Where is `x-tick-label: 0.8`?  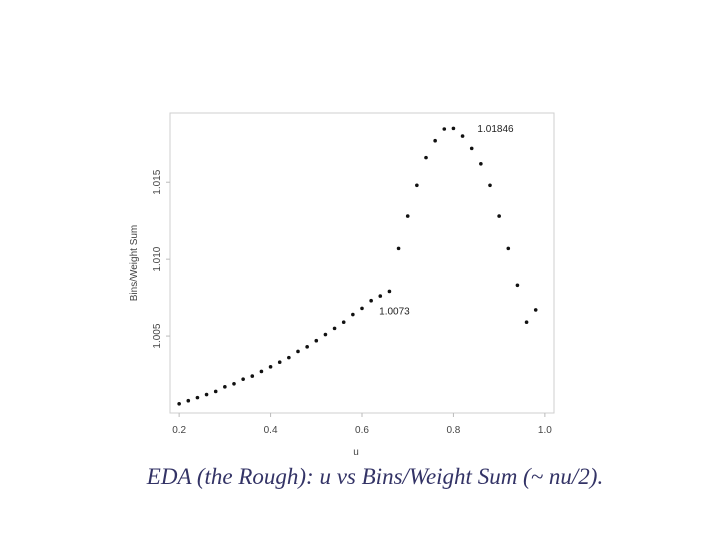
x-tick-label: 0.8 is located at coordinates (453, 430).